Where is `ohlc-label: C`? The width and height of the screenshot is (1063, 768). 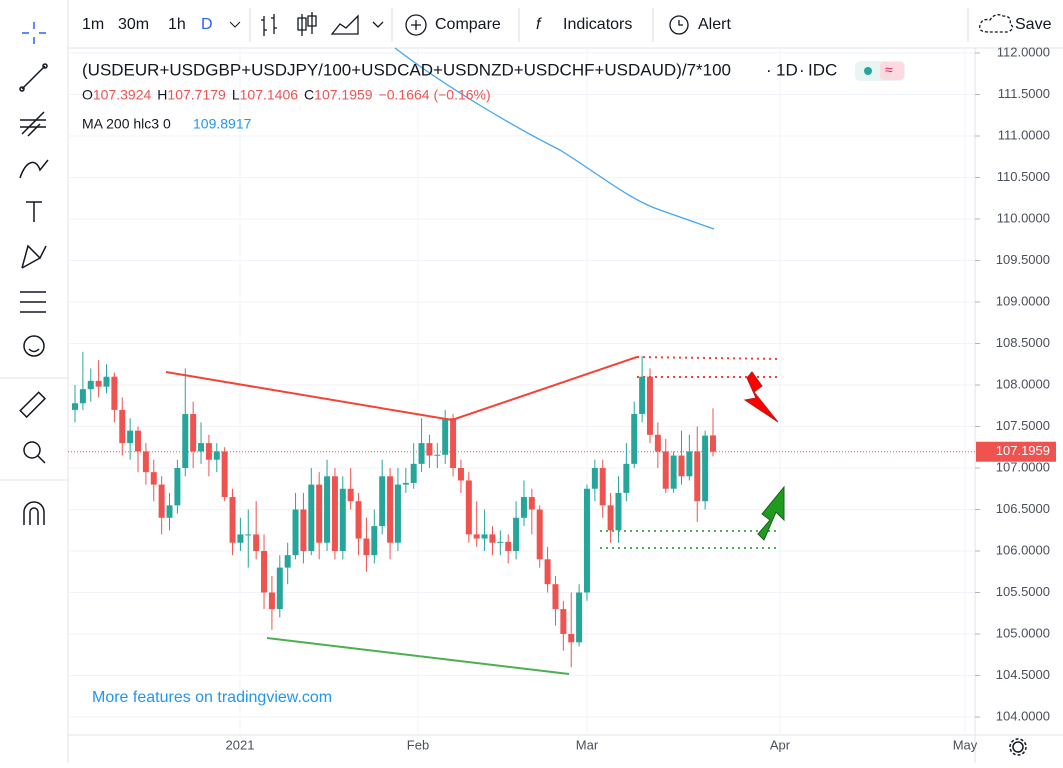
ohlc-label: C is located at coordinates (309, 95).